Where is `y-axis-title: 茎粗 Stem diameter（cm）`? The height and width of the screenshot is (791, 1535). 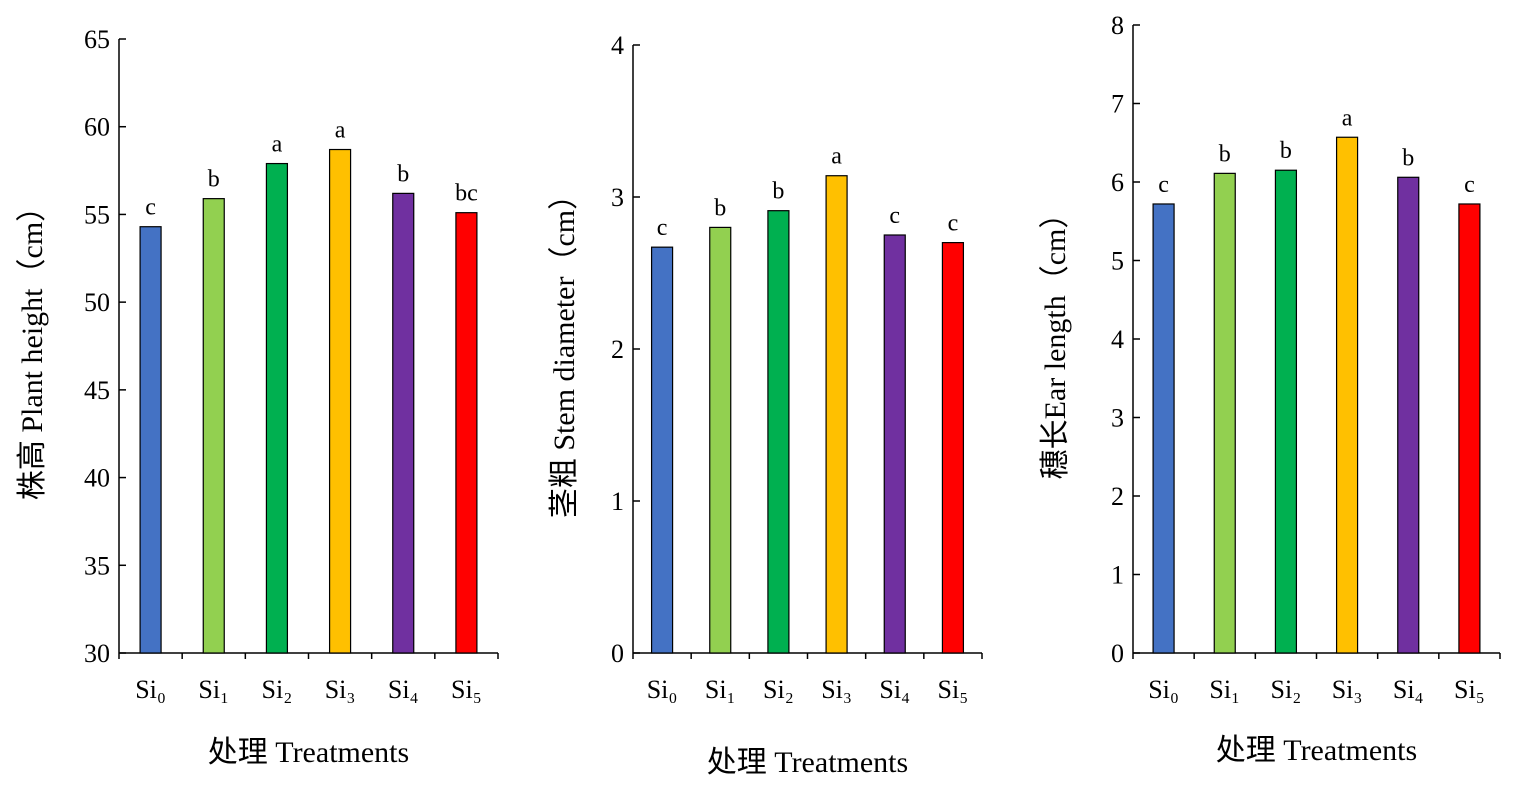 y-axis-title: 茎粗 Stem diameter（cm） is located at coordinates (564, 349).